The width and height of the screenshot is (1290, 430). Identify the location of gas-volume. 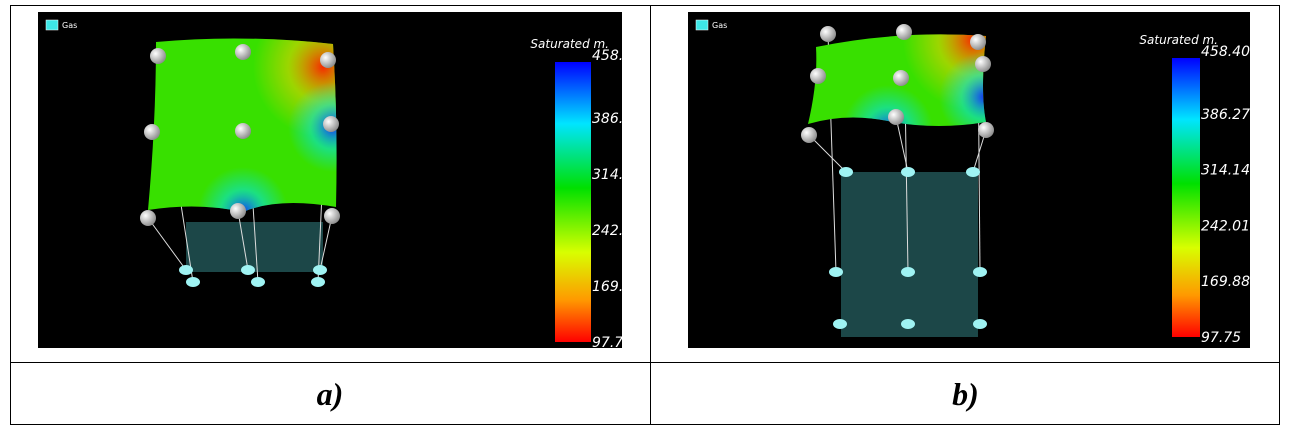
(909, 254).